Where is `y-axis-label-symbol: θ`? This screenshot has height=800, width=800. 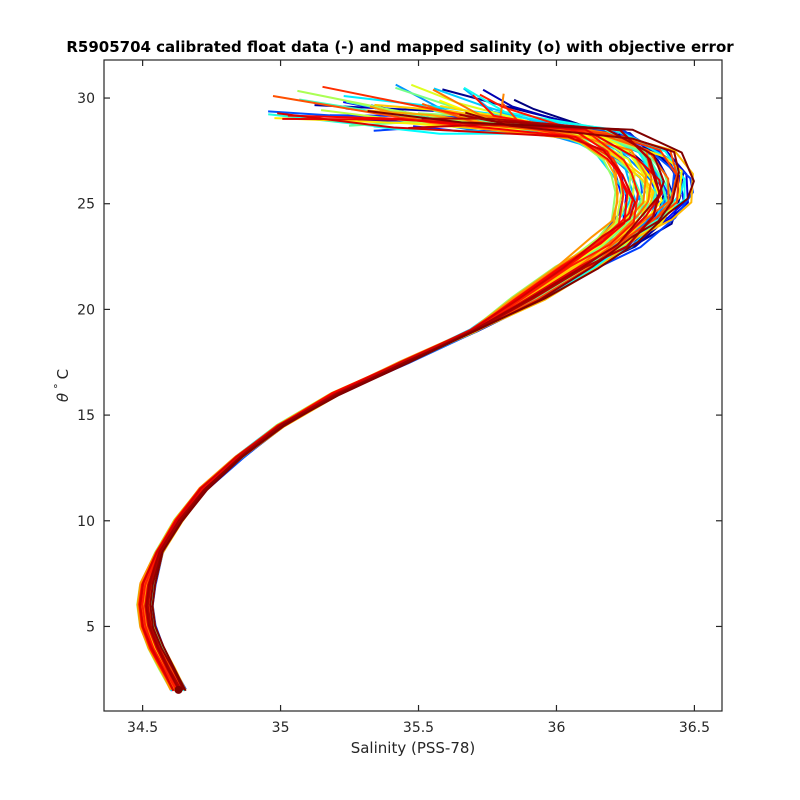 y-axis-label-symbol: θ is located at coordinates (63, 397).